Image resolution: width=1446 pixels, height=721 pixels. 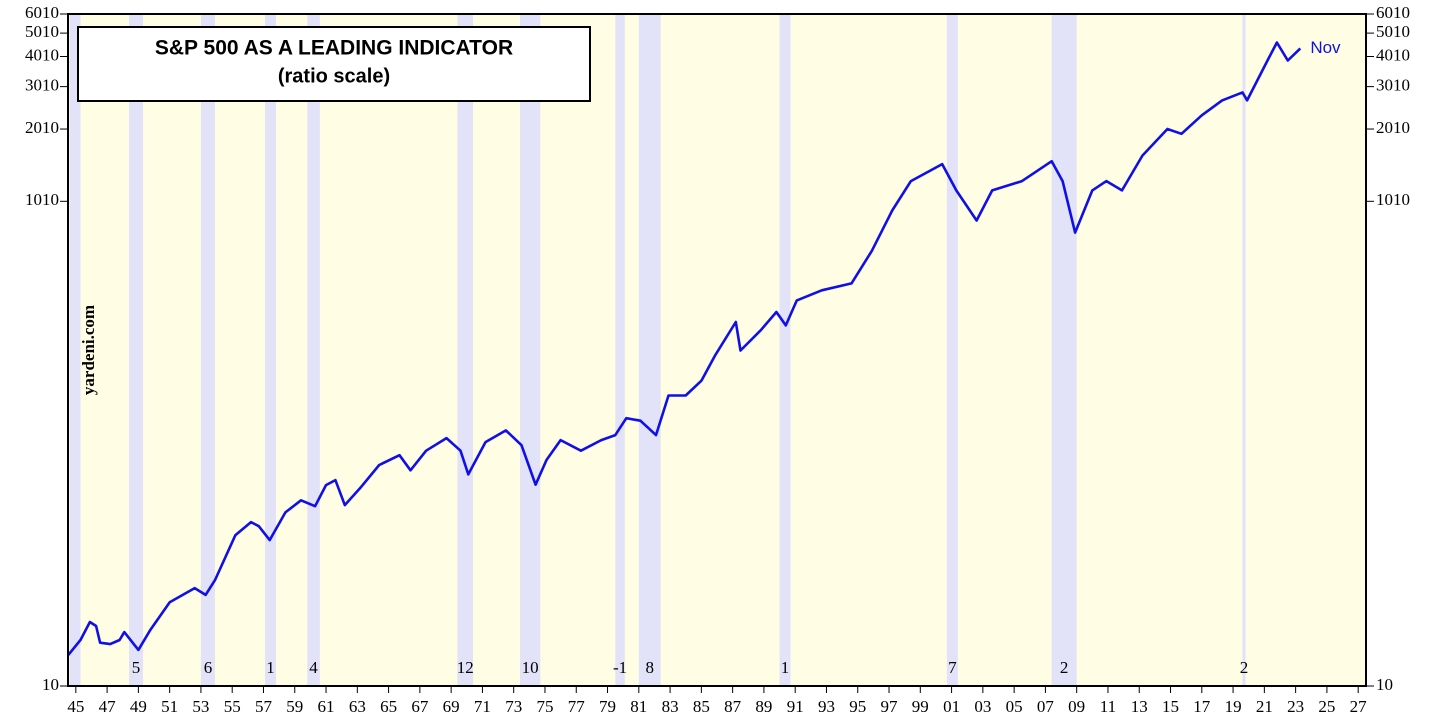 What do you see at coordinates (1326, 706) in the screenshot?
I see `x-tick-label: 25` at bounding box center [1326, 706].